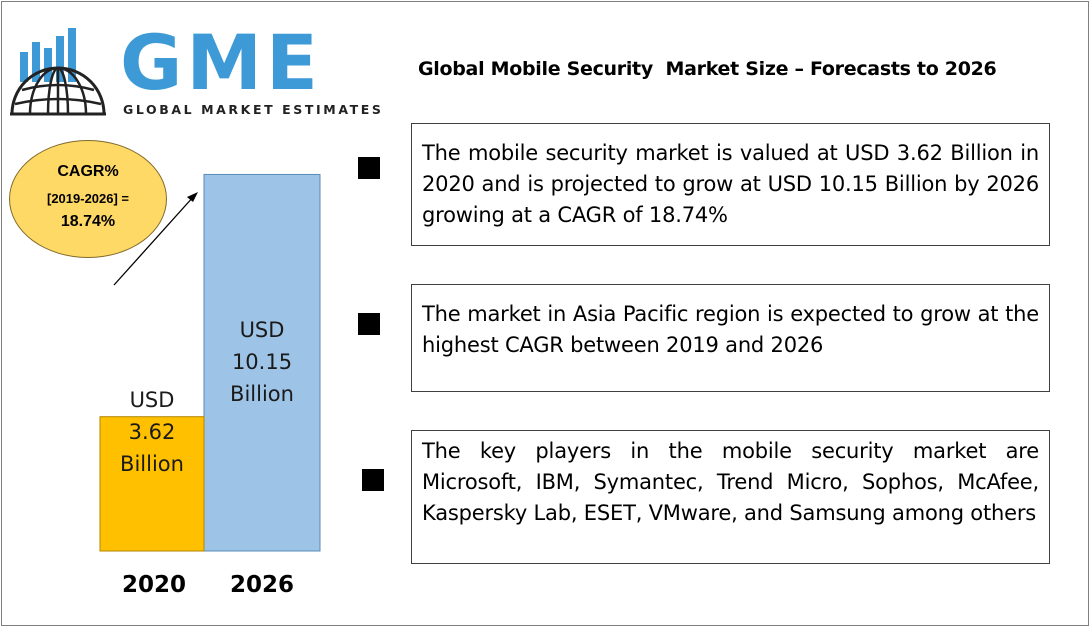 The width and height of the screenshot is (1090, 627). What do you see at coordinates (88, 221) in the screenshot?
I see `cagr-value: 18.74%` at bounding box center [88, 221].